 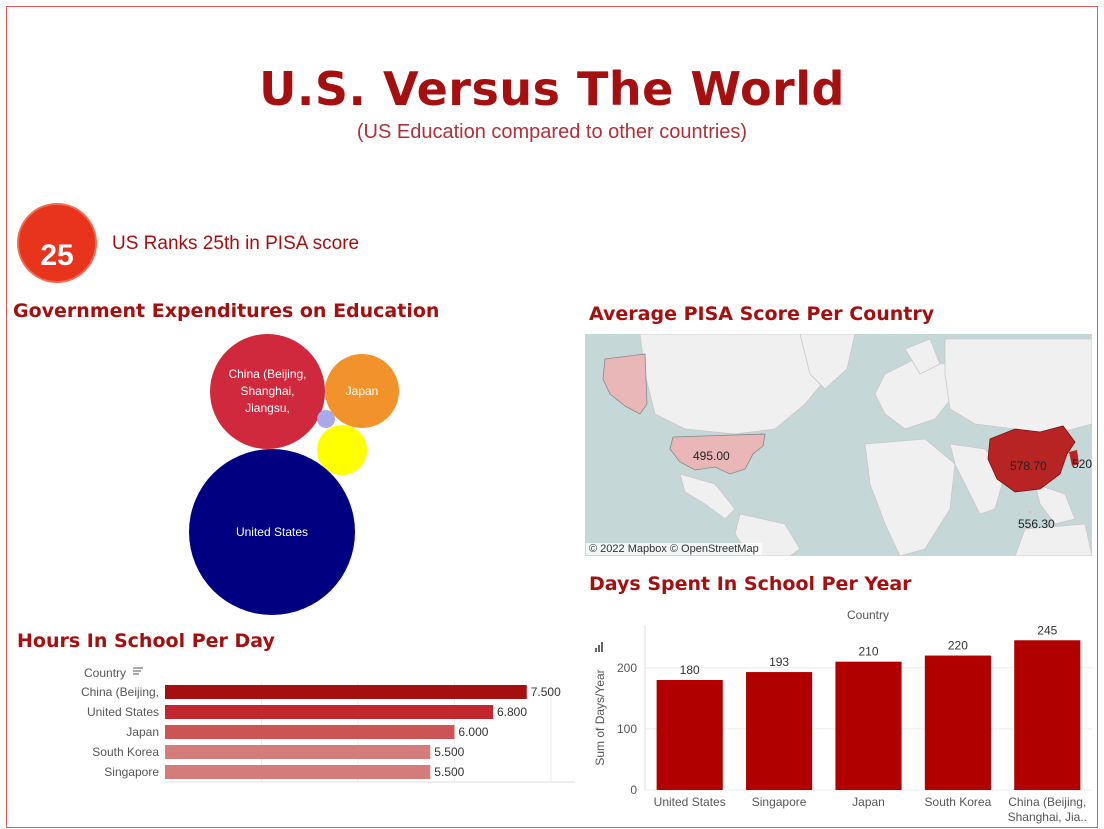 I want to click on rank-text: US Ranks 25th in PISA score, so click(x=236, y=243).